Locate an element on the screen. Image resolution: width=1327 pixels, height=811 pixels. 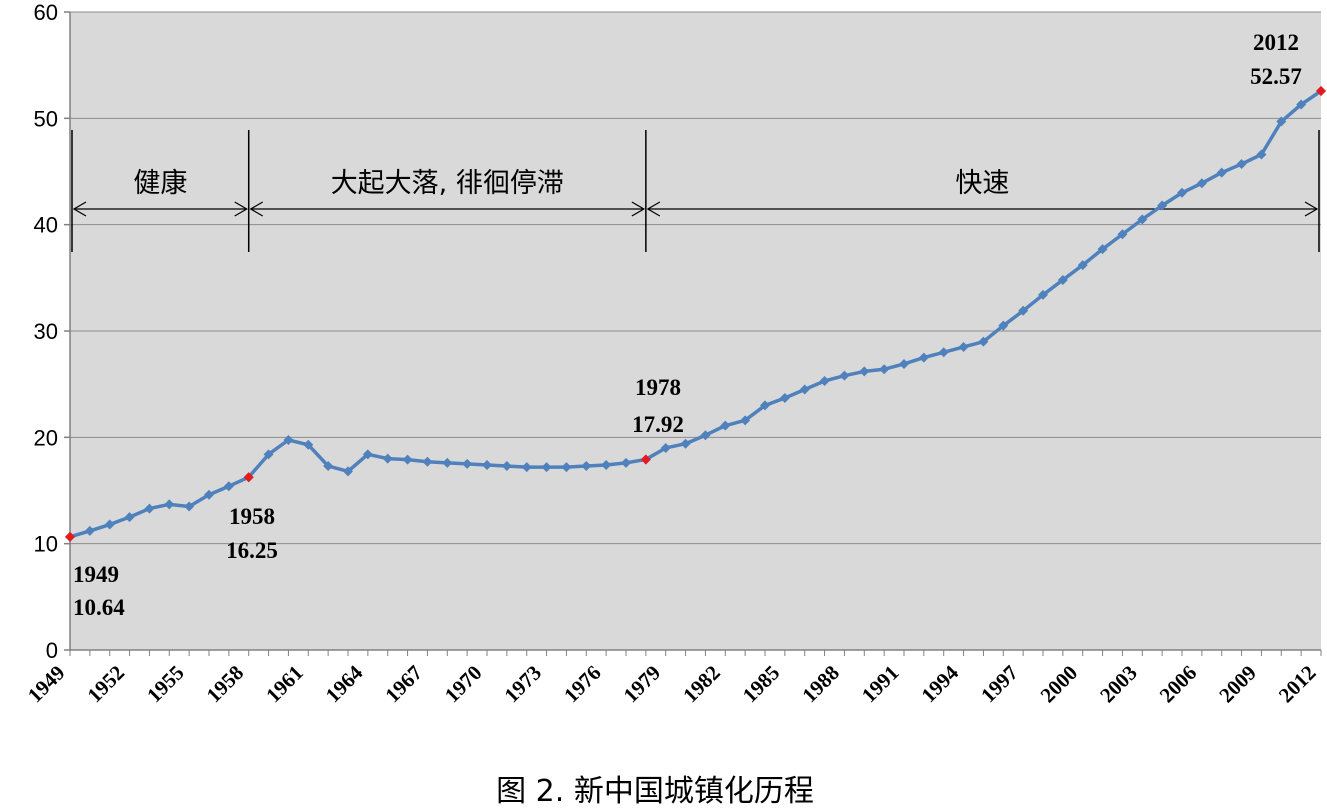
x-tick-label: 1994 is located at coordinates (939, 683).